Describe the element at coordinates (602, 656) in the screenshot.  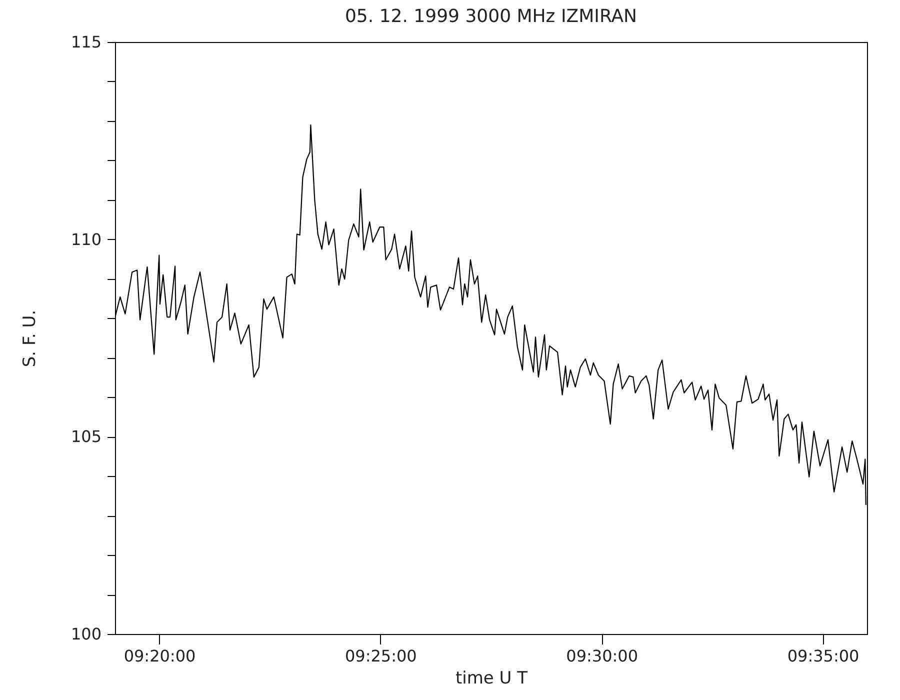
I see `x-tick-label: 09:30:00` at that location.